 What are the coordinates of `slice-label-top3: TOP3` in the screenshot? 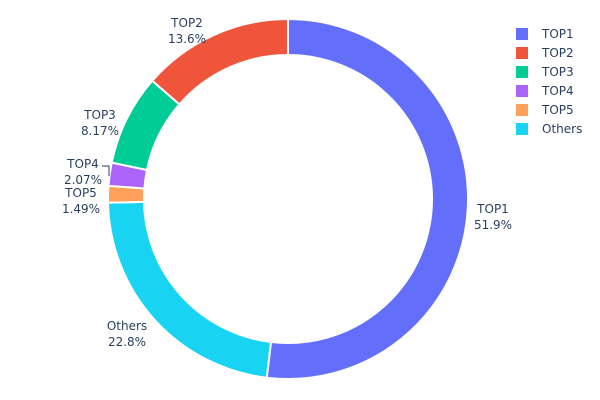 It's located at (99, 115).